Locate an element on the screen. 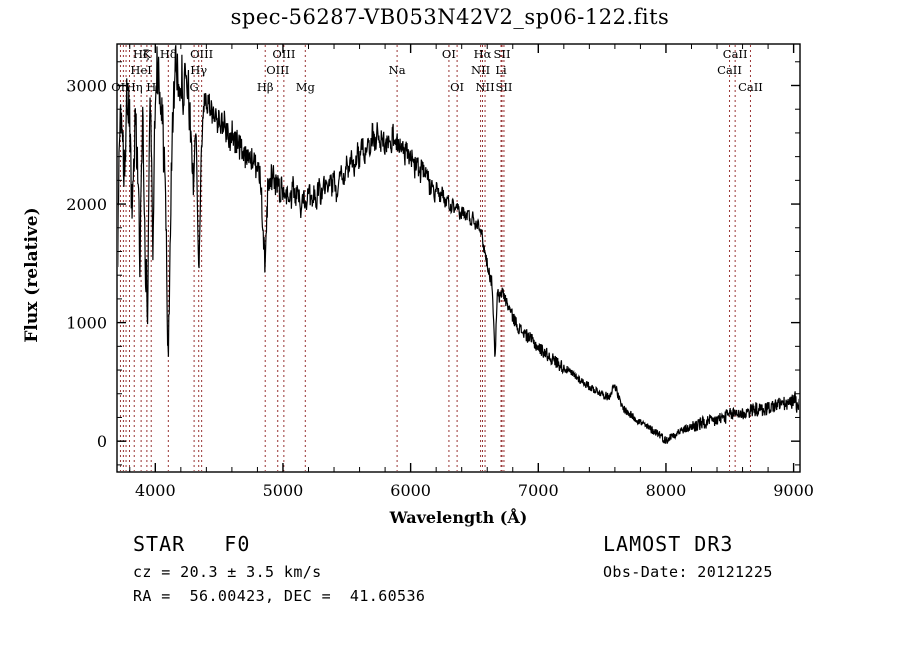  x-tick-label: 4000 is located at coordinates (155, 490).